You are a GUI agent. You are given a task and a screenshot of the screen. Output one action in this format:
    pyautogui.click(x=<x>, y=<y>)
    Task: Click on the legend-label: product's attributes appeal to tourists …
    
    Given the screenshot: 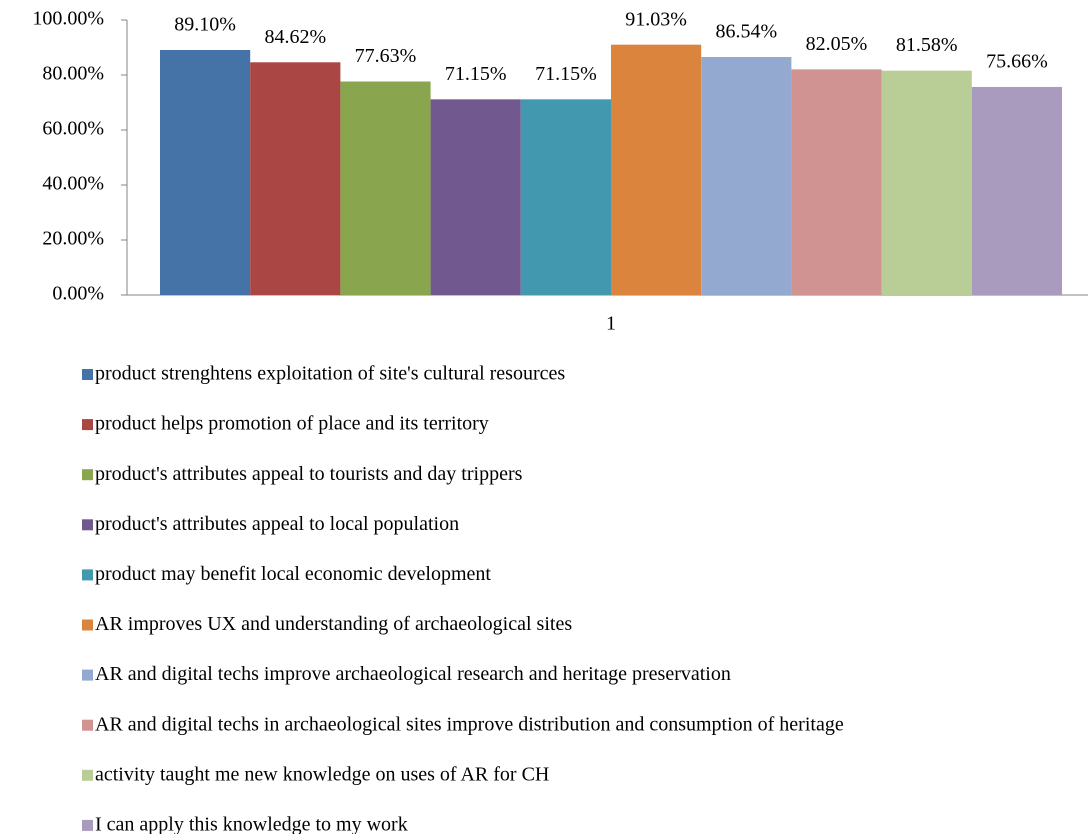 What is the action you would take?
    pyautogui.click(x=309, y=474)
    